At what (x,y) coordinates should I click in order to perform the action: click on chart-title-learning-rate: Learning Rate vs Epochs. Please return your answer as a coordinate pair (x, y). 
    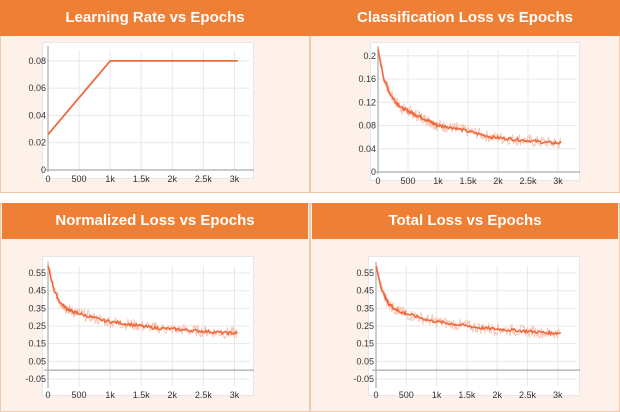
    Looking at the image, I should click on (155, 18).